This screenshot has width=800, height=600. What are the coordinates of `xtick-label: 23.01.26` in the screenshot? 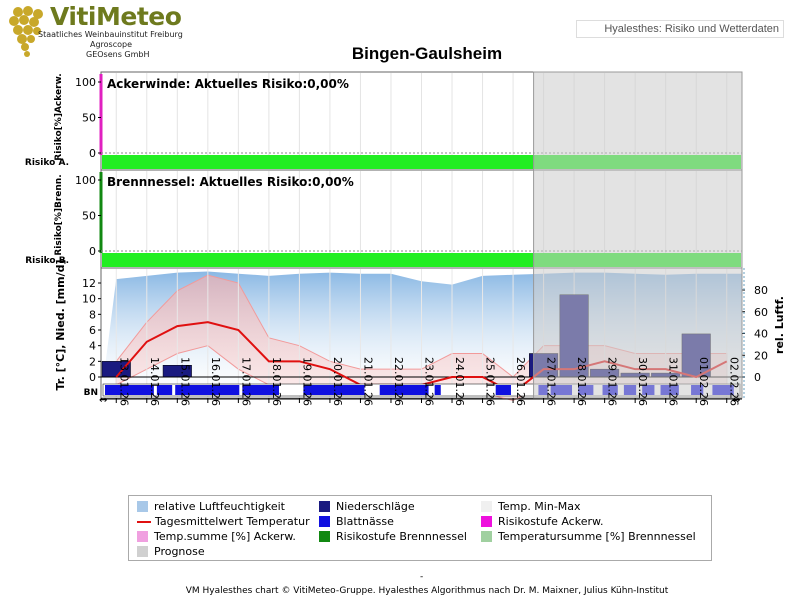 It's located at (429, 381).